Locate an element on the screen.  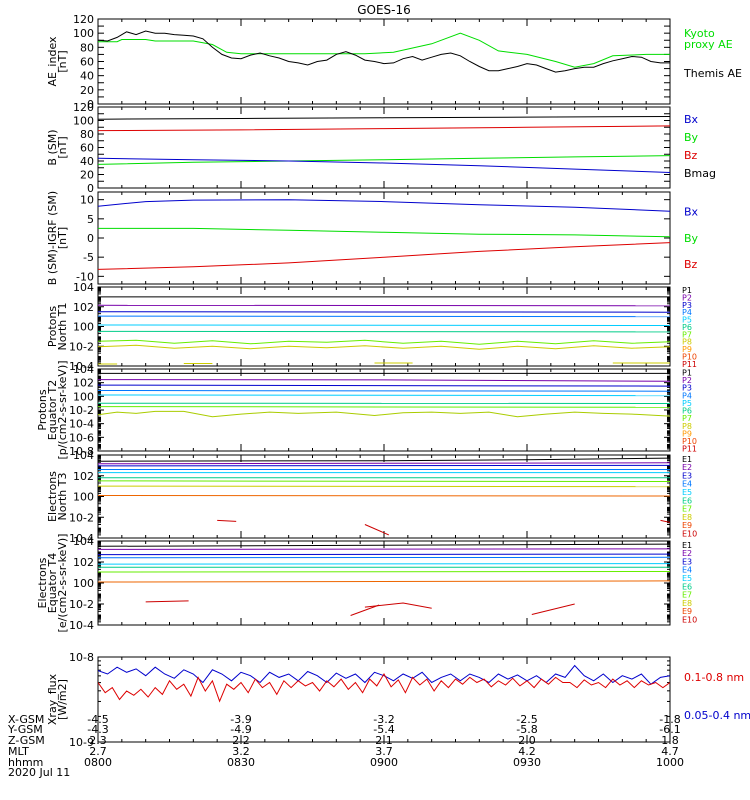
series-e9 is located at coordinates (384, 496).